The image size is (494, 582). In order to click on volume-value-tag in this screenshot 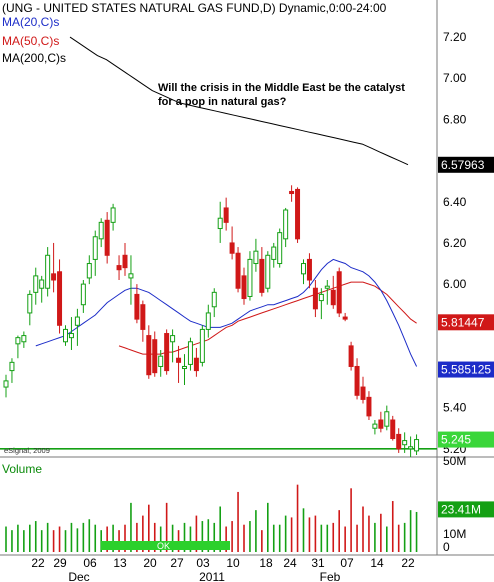, I will do `click(466, 509)`.